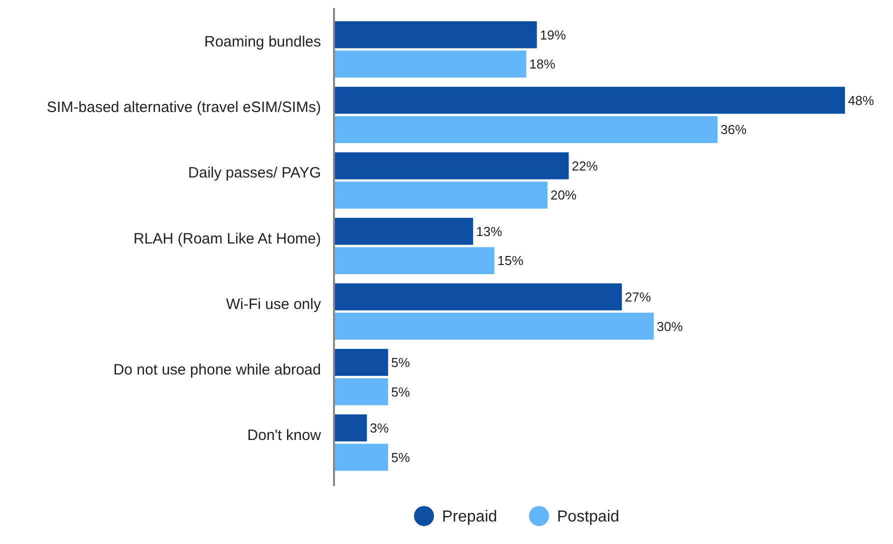  Describe the element at coordinates (563, 195) in the screenshot. I see `data-label: 20%` at that location.